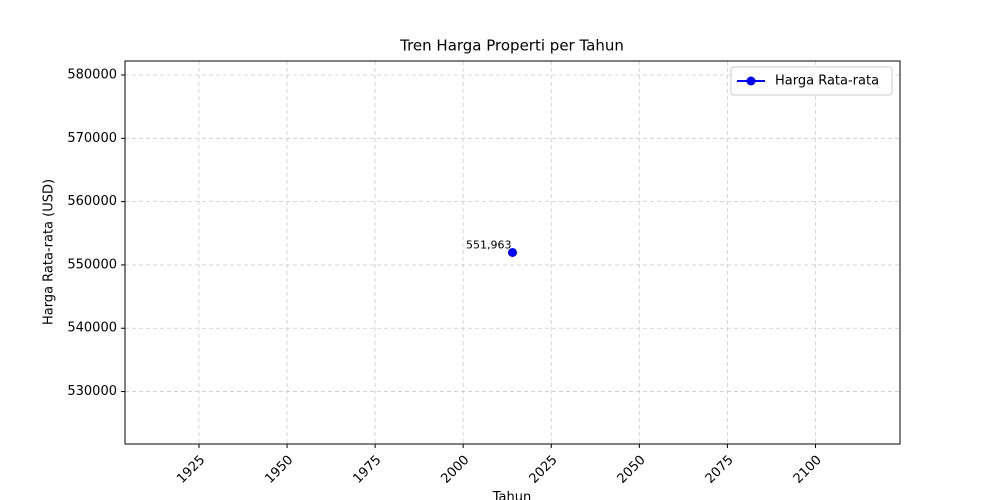 The image size is (1000, 500). What do you see at coordinates (827, 81) in the screenshot?
I see `legend-label: Harga Rata-rata` at bounding box center [827, 81].